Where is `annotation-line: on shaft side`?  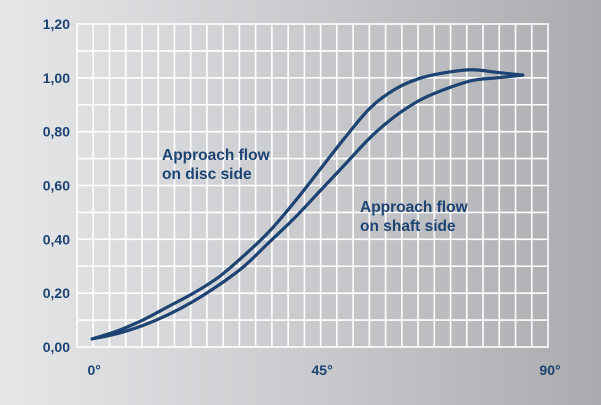
annotation-line: on shaft side is located at coordinates (408, 226).